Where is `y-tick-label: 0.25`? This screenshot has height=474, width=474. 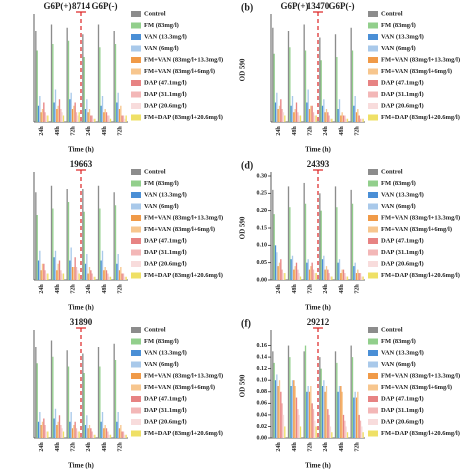 y-tick-label: 0.25 is located at coordinates (262, 194).